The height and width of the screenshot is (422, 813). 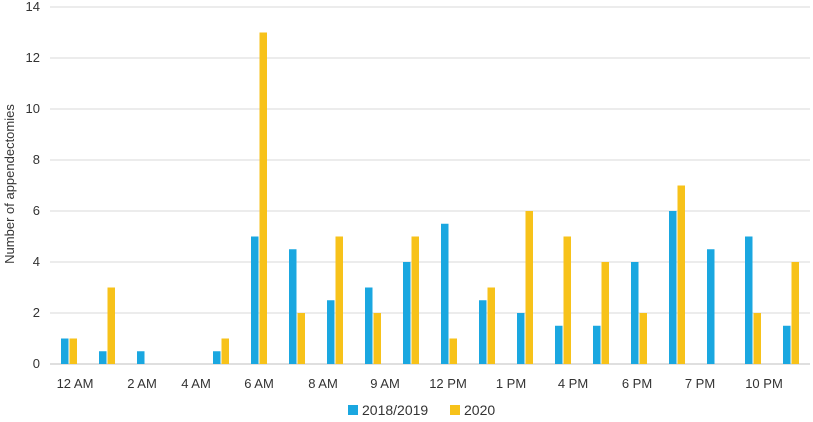 I want to click on x-tick-label: 1 PM, so click(x=511, y=383).